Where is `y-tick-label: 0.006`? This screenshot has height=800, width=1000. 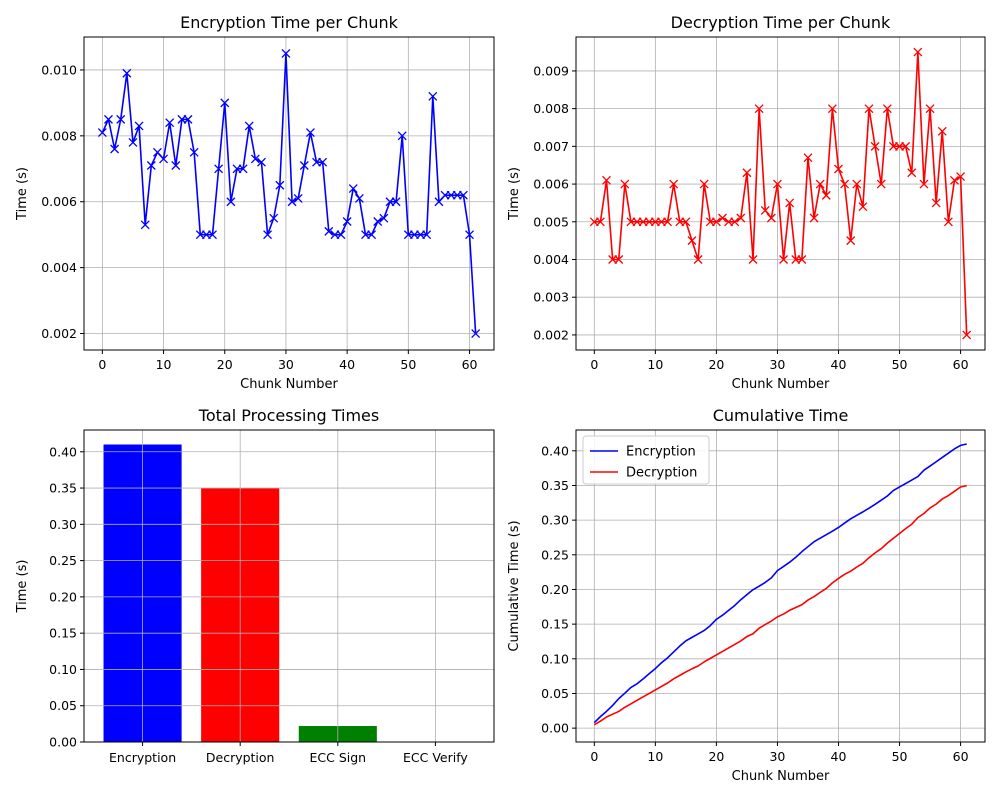 y-tick-label: 0.006 is located at coordinates (59, 201).